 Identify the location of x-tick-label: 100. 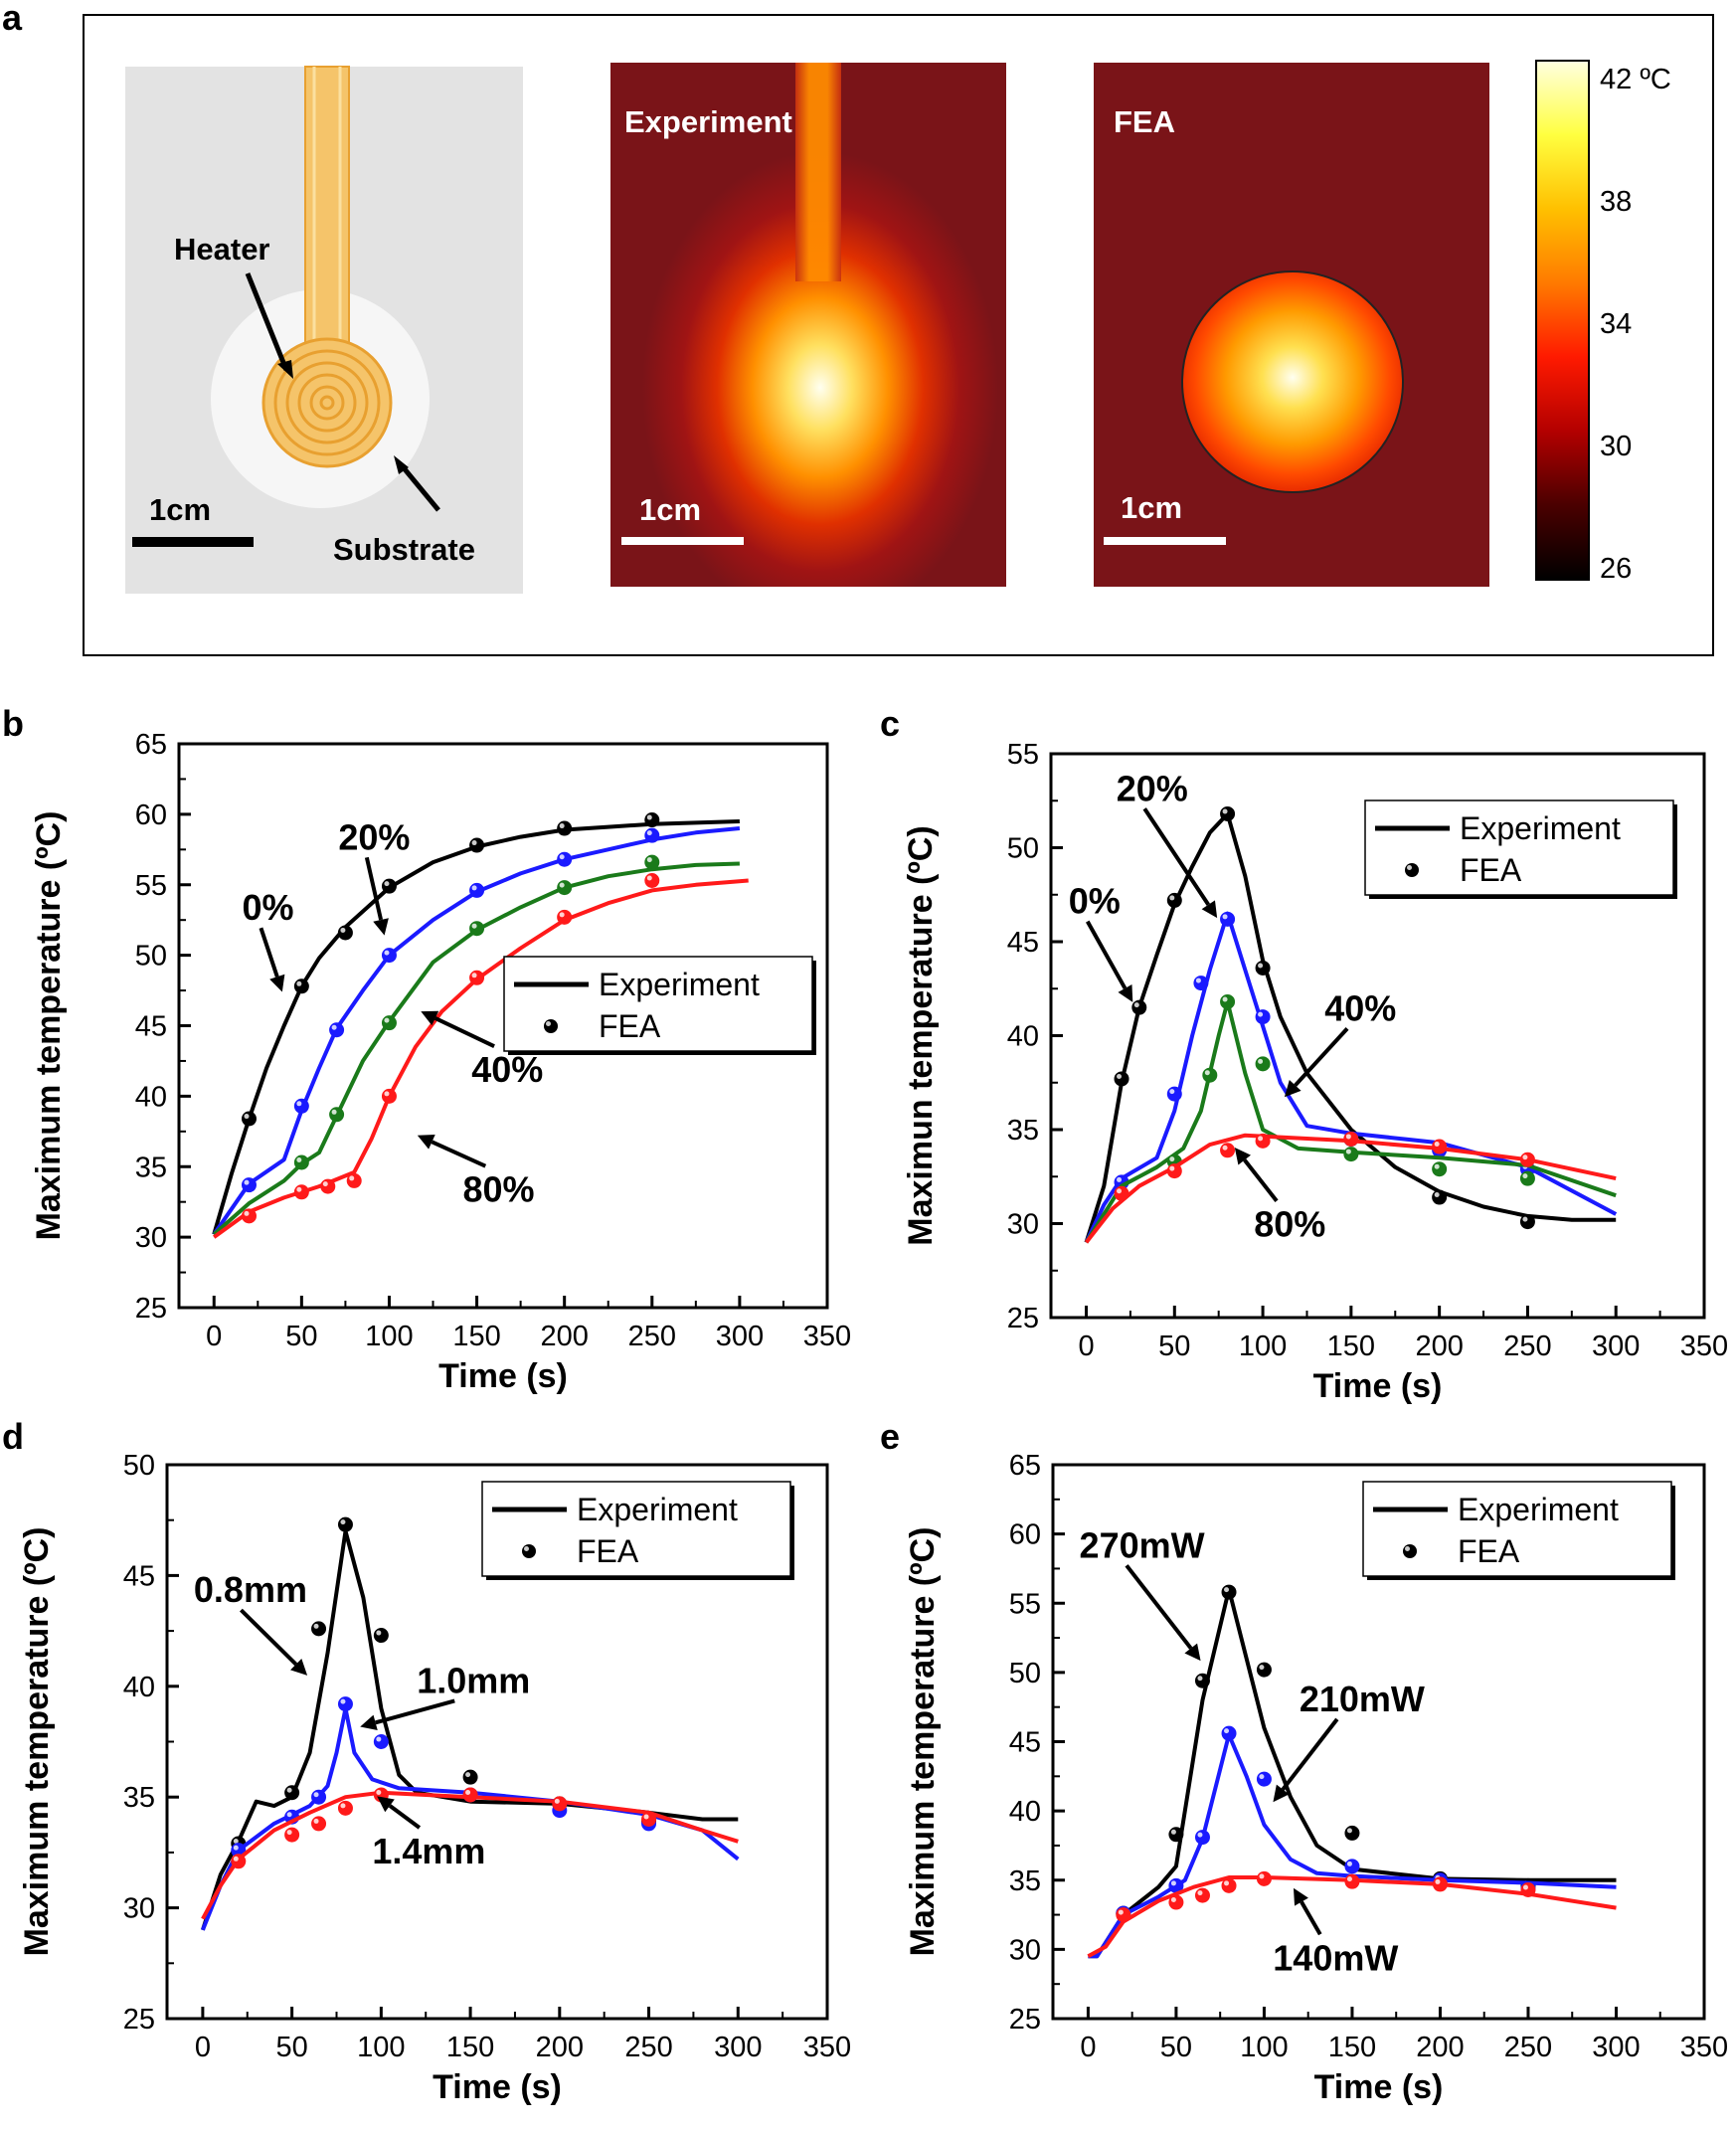
(1263, 1347).